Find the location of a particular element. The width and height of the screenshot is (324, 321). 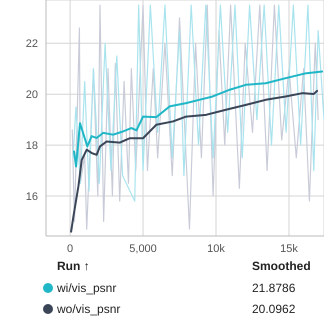

x-tick-label: 5,000 is located at coordinates (143, 248).